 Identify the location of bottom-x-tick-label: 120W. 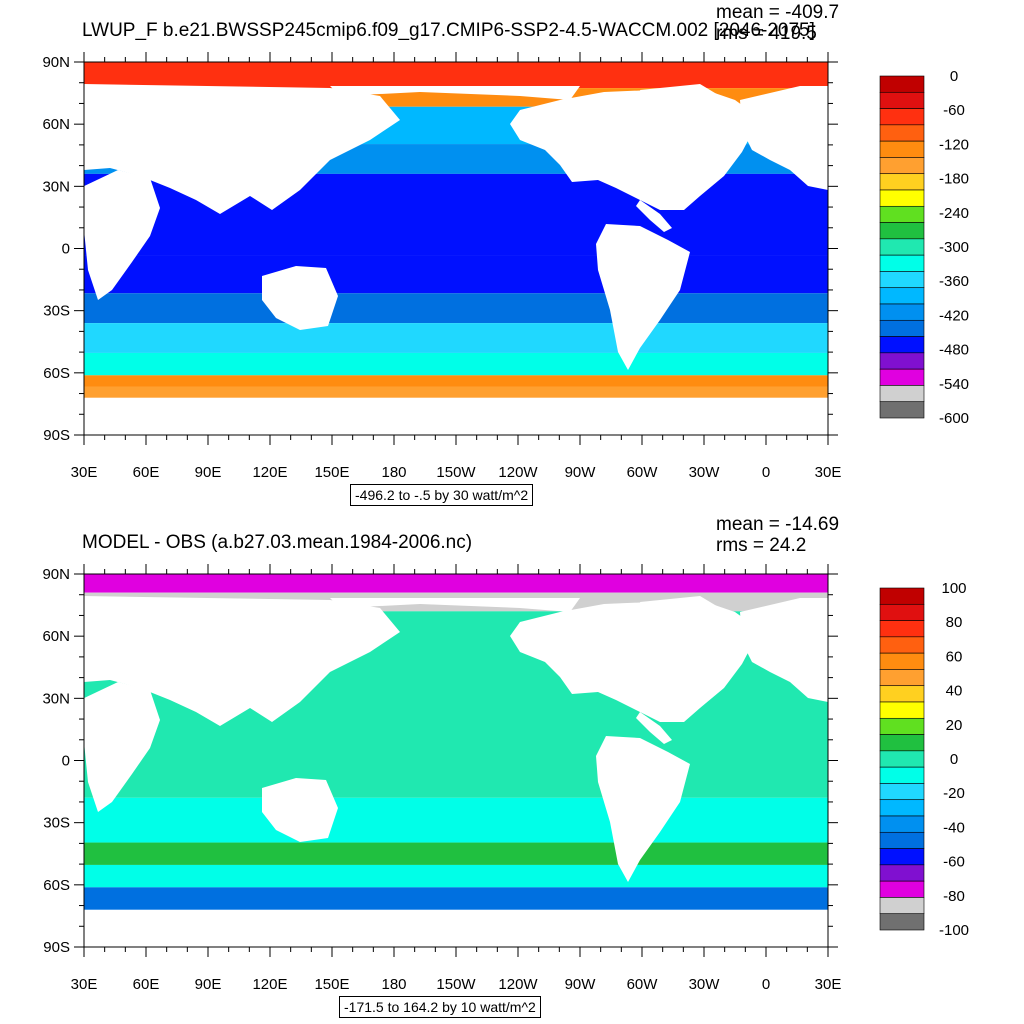
(518, 984).